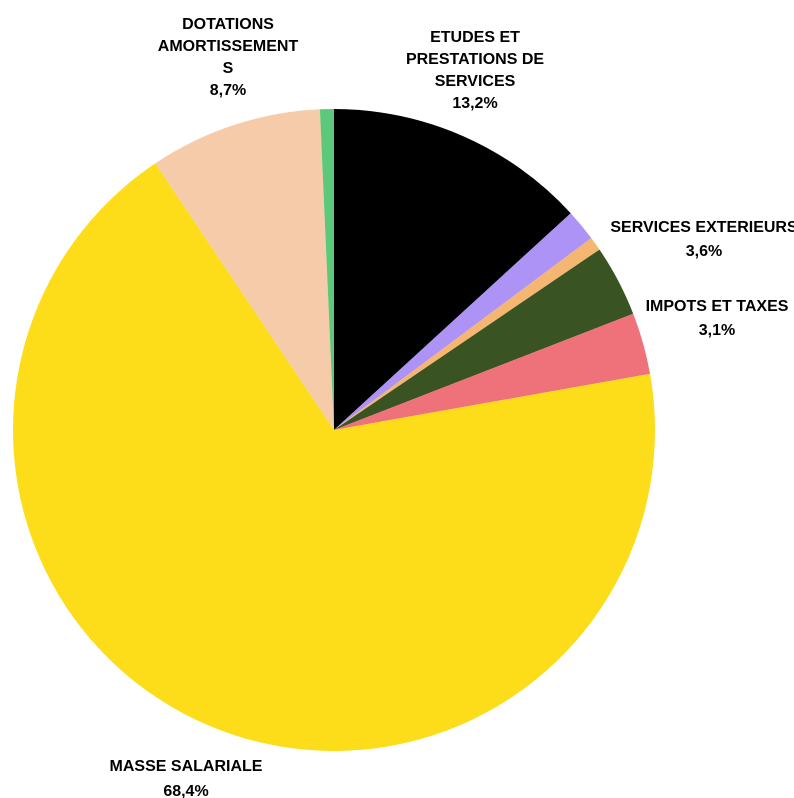  I want to click on slice-label-line: S, so click(228, 68).